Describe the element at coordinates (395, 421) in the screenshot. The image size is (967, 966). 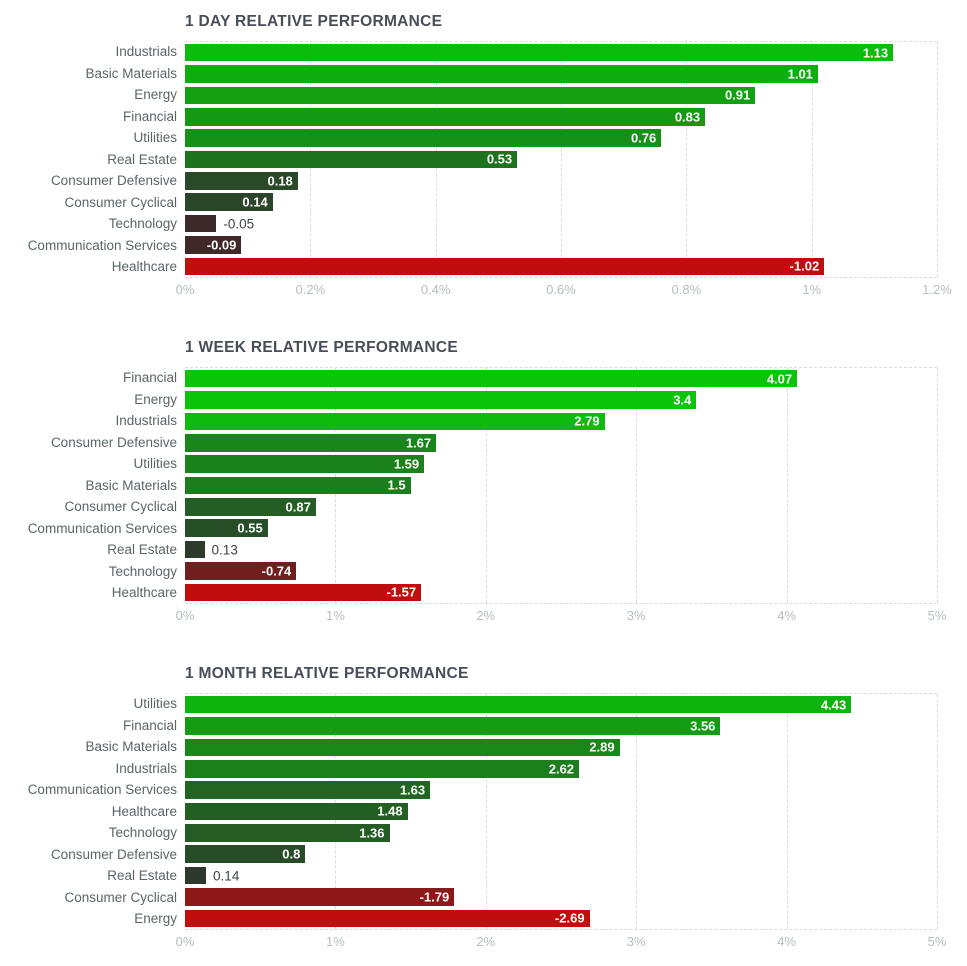
I see `bar: 2.79` at that location.